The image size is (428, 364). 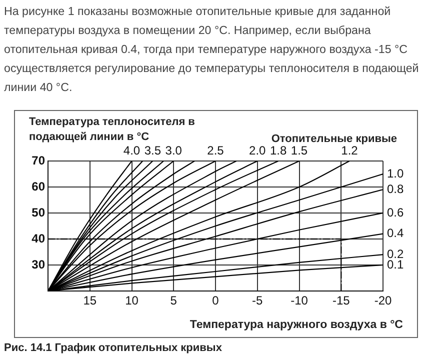 What do you see at coordinates (383, 301) in the screenshot?
I see `x-tick-label: -20` at bounding box center [383, 301].